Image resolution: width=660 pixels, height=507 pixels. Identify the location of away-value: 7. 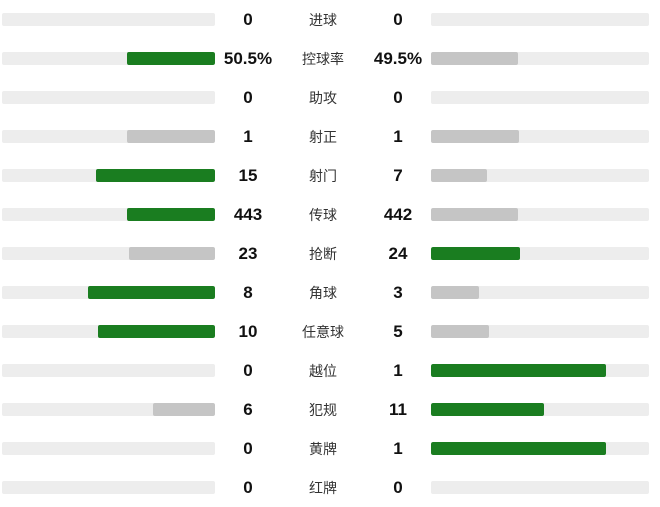
(398, 175).